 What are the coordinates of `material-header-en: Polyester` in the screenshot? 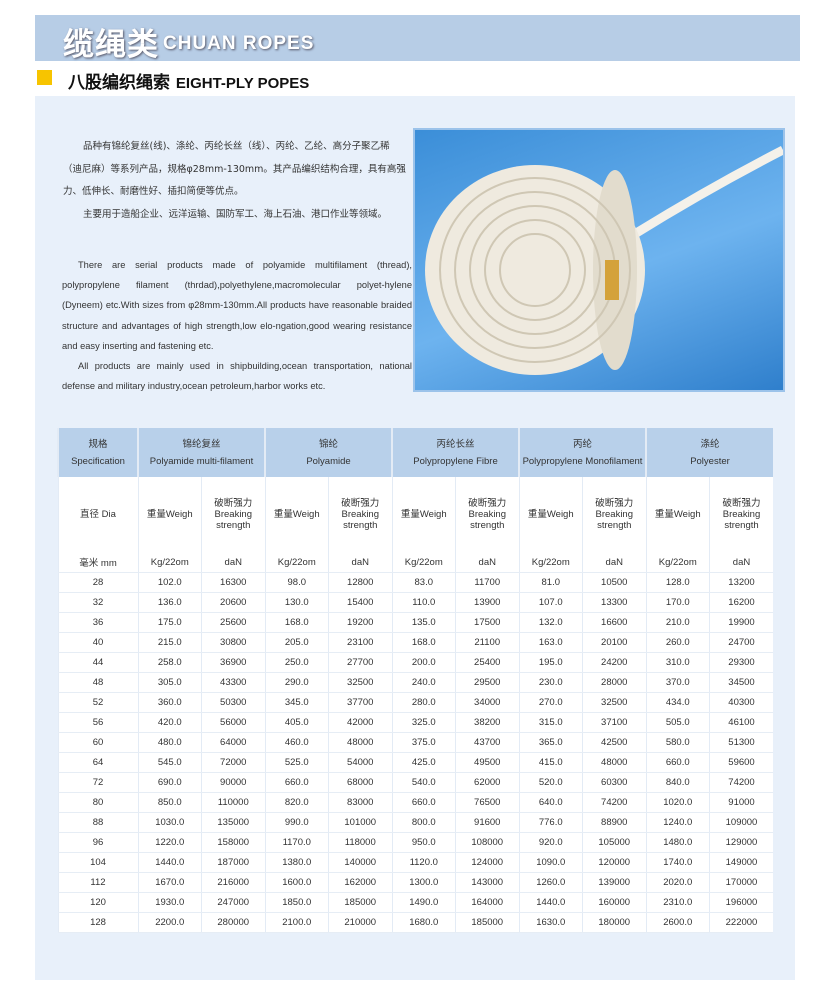 It's located at (710, 461).